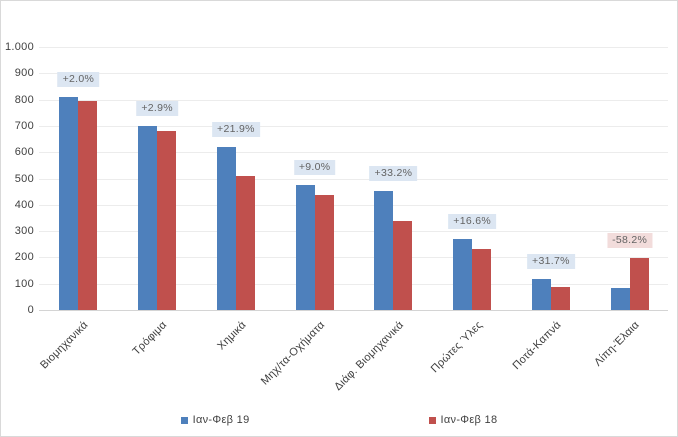 This screenshot has width=678, height=437. What do you see at coordinates (150, 338) in the screenshot?
I see `category-label: Τρόφιμα` at bounding box center [150, 338].